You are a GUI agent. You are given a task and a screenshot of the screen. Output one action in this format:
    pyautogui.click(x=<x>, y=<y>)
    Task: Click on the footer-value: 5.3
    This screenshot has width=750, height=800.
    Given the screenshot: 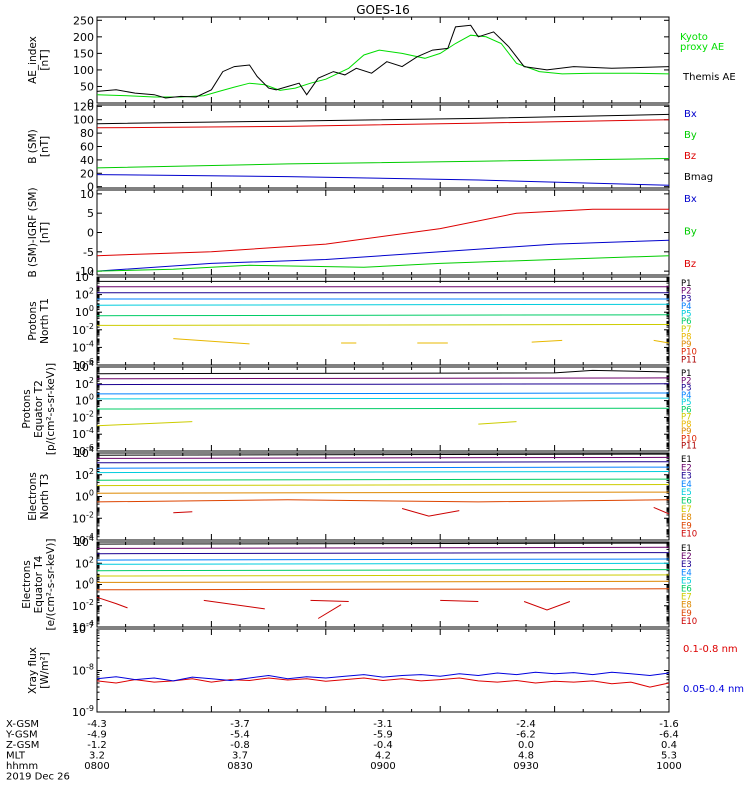 What is the action you would take?
    pyautogui.click(x=669, y=756)
    